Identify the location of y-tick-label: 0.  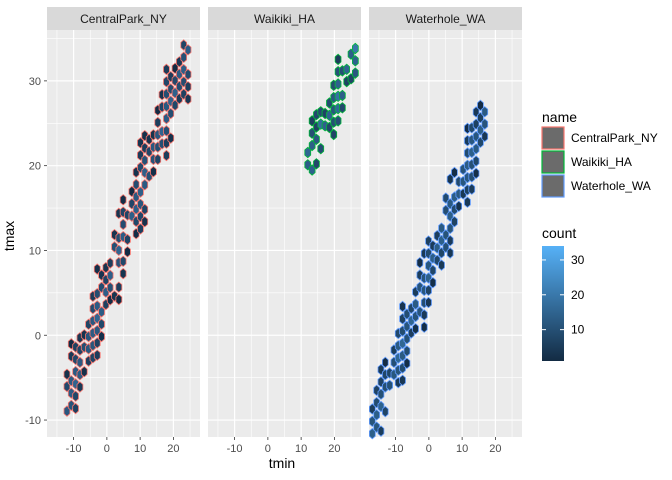
(38, 336).